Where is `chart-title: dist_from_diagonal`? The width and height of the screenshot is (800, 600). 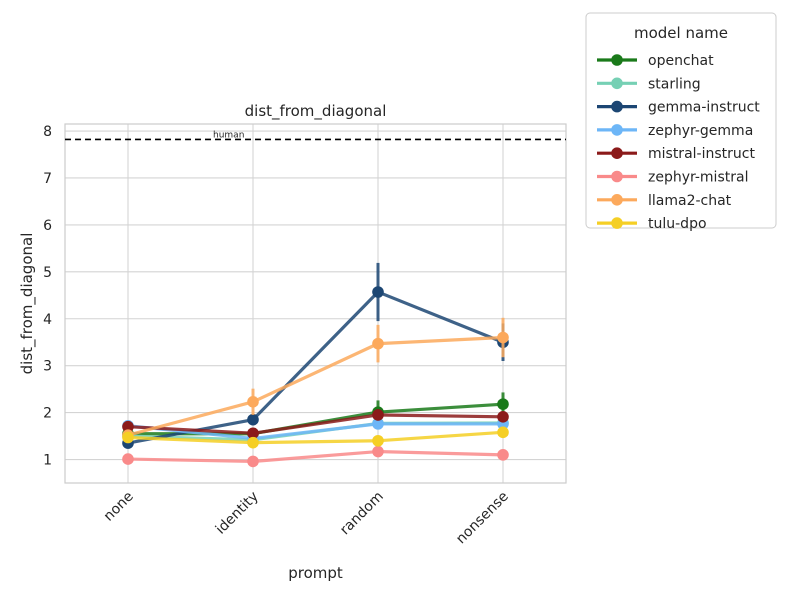
chart-title: dist_from_diagonal is located at coordinates (316, 111).